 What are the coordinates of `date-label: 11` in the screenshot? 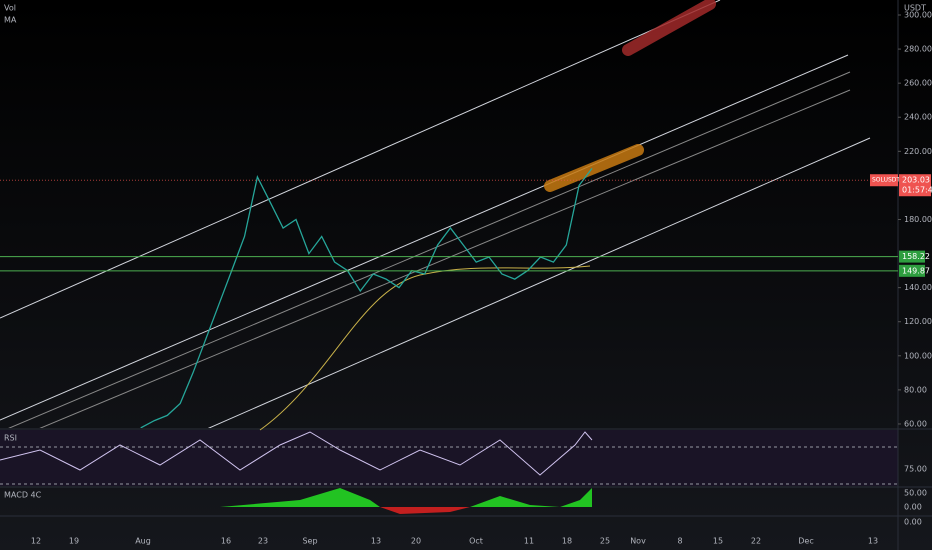 It's located at (529, 541).